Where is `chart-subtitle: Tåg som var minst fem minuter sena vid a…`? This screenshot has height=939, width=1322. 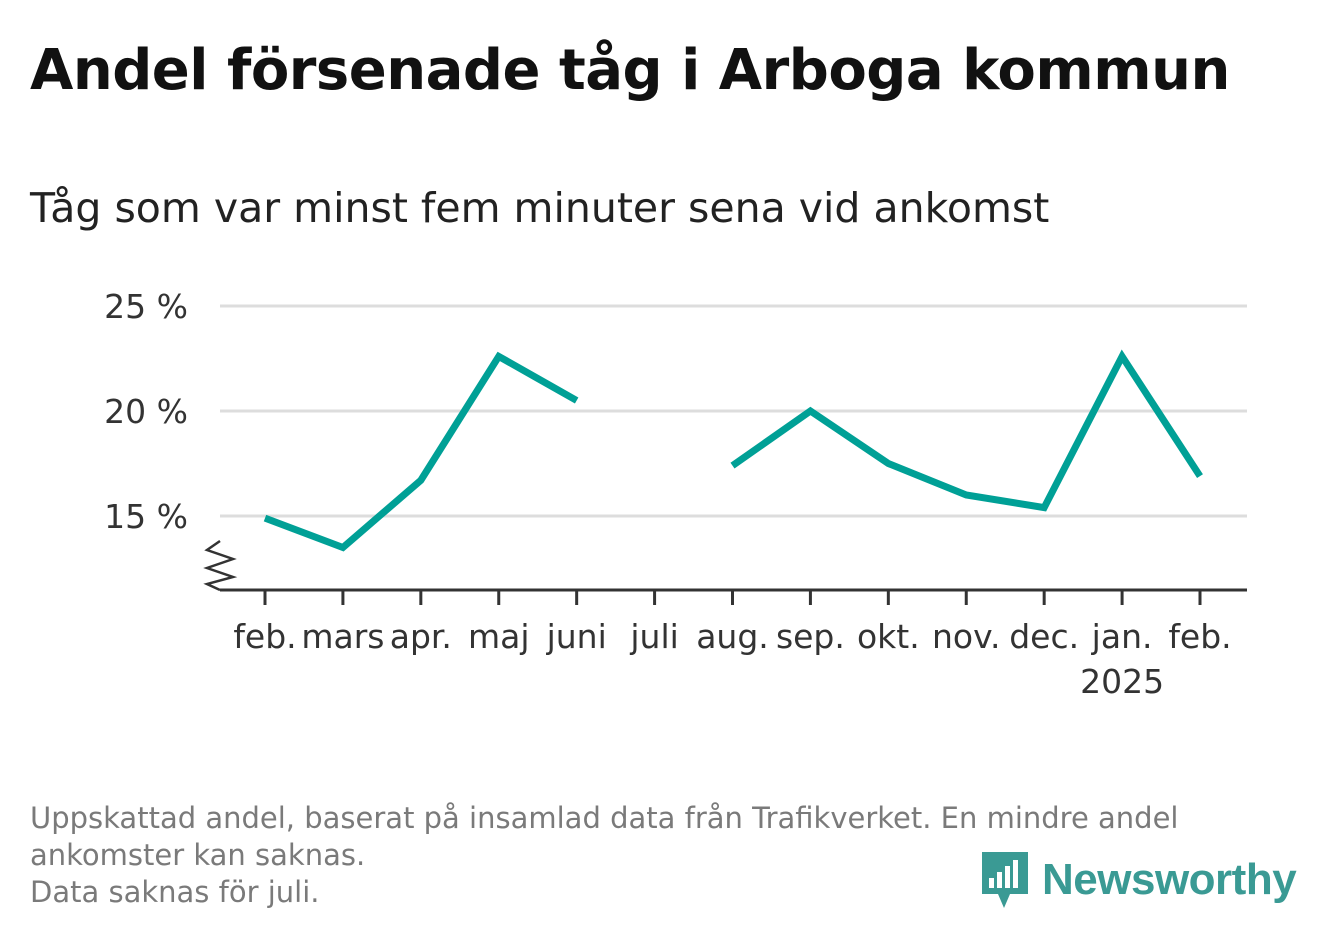 chart-subtitle: Tåg som var minst fem minuter sena vid a… is located at coordinates (540, 208).